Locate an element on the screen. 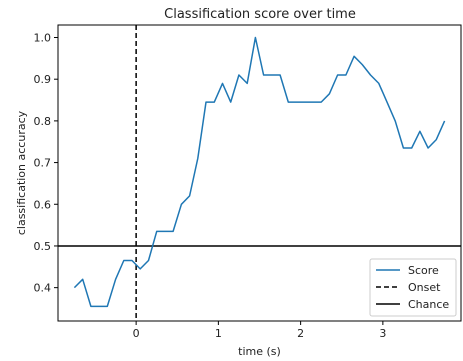  legend-chance-label: Chance is located at coordinates (428, 304).